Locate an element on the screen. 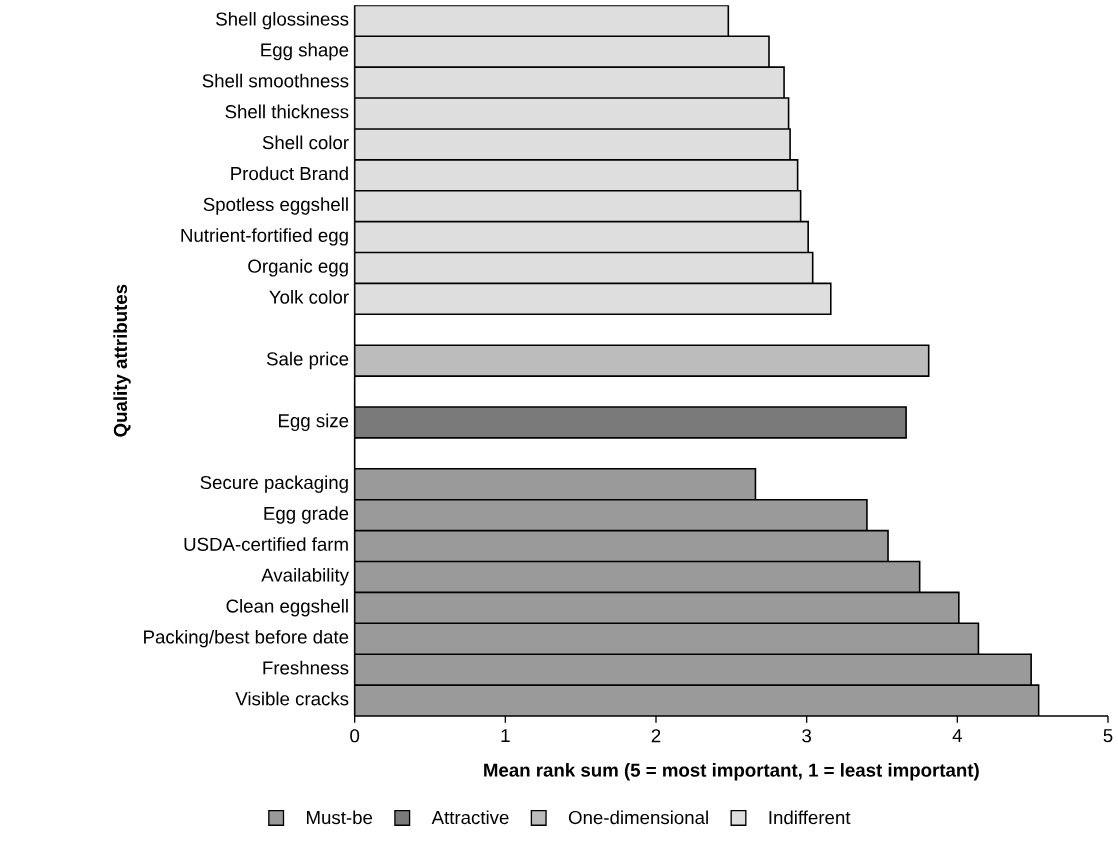  y-tick-label: Spotless eggshell is located at coordinates (275, 206).